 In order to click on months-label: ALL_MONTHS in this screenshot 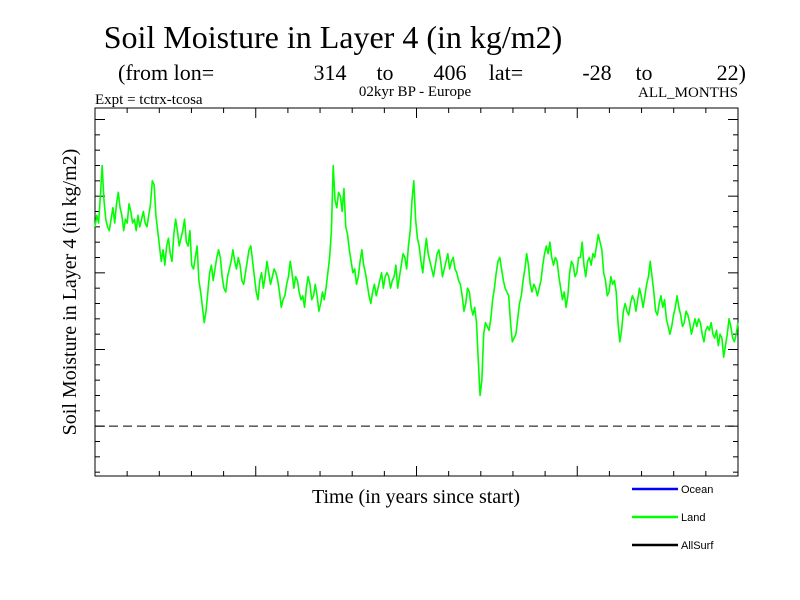, I will do `click(688, 93)`.